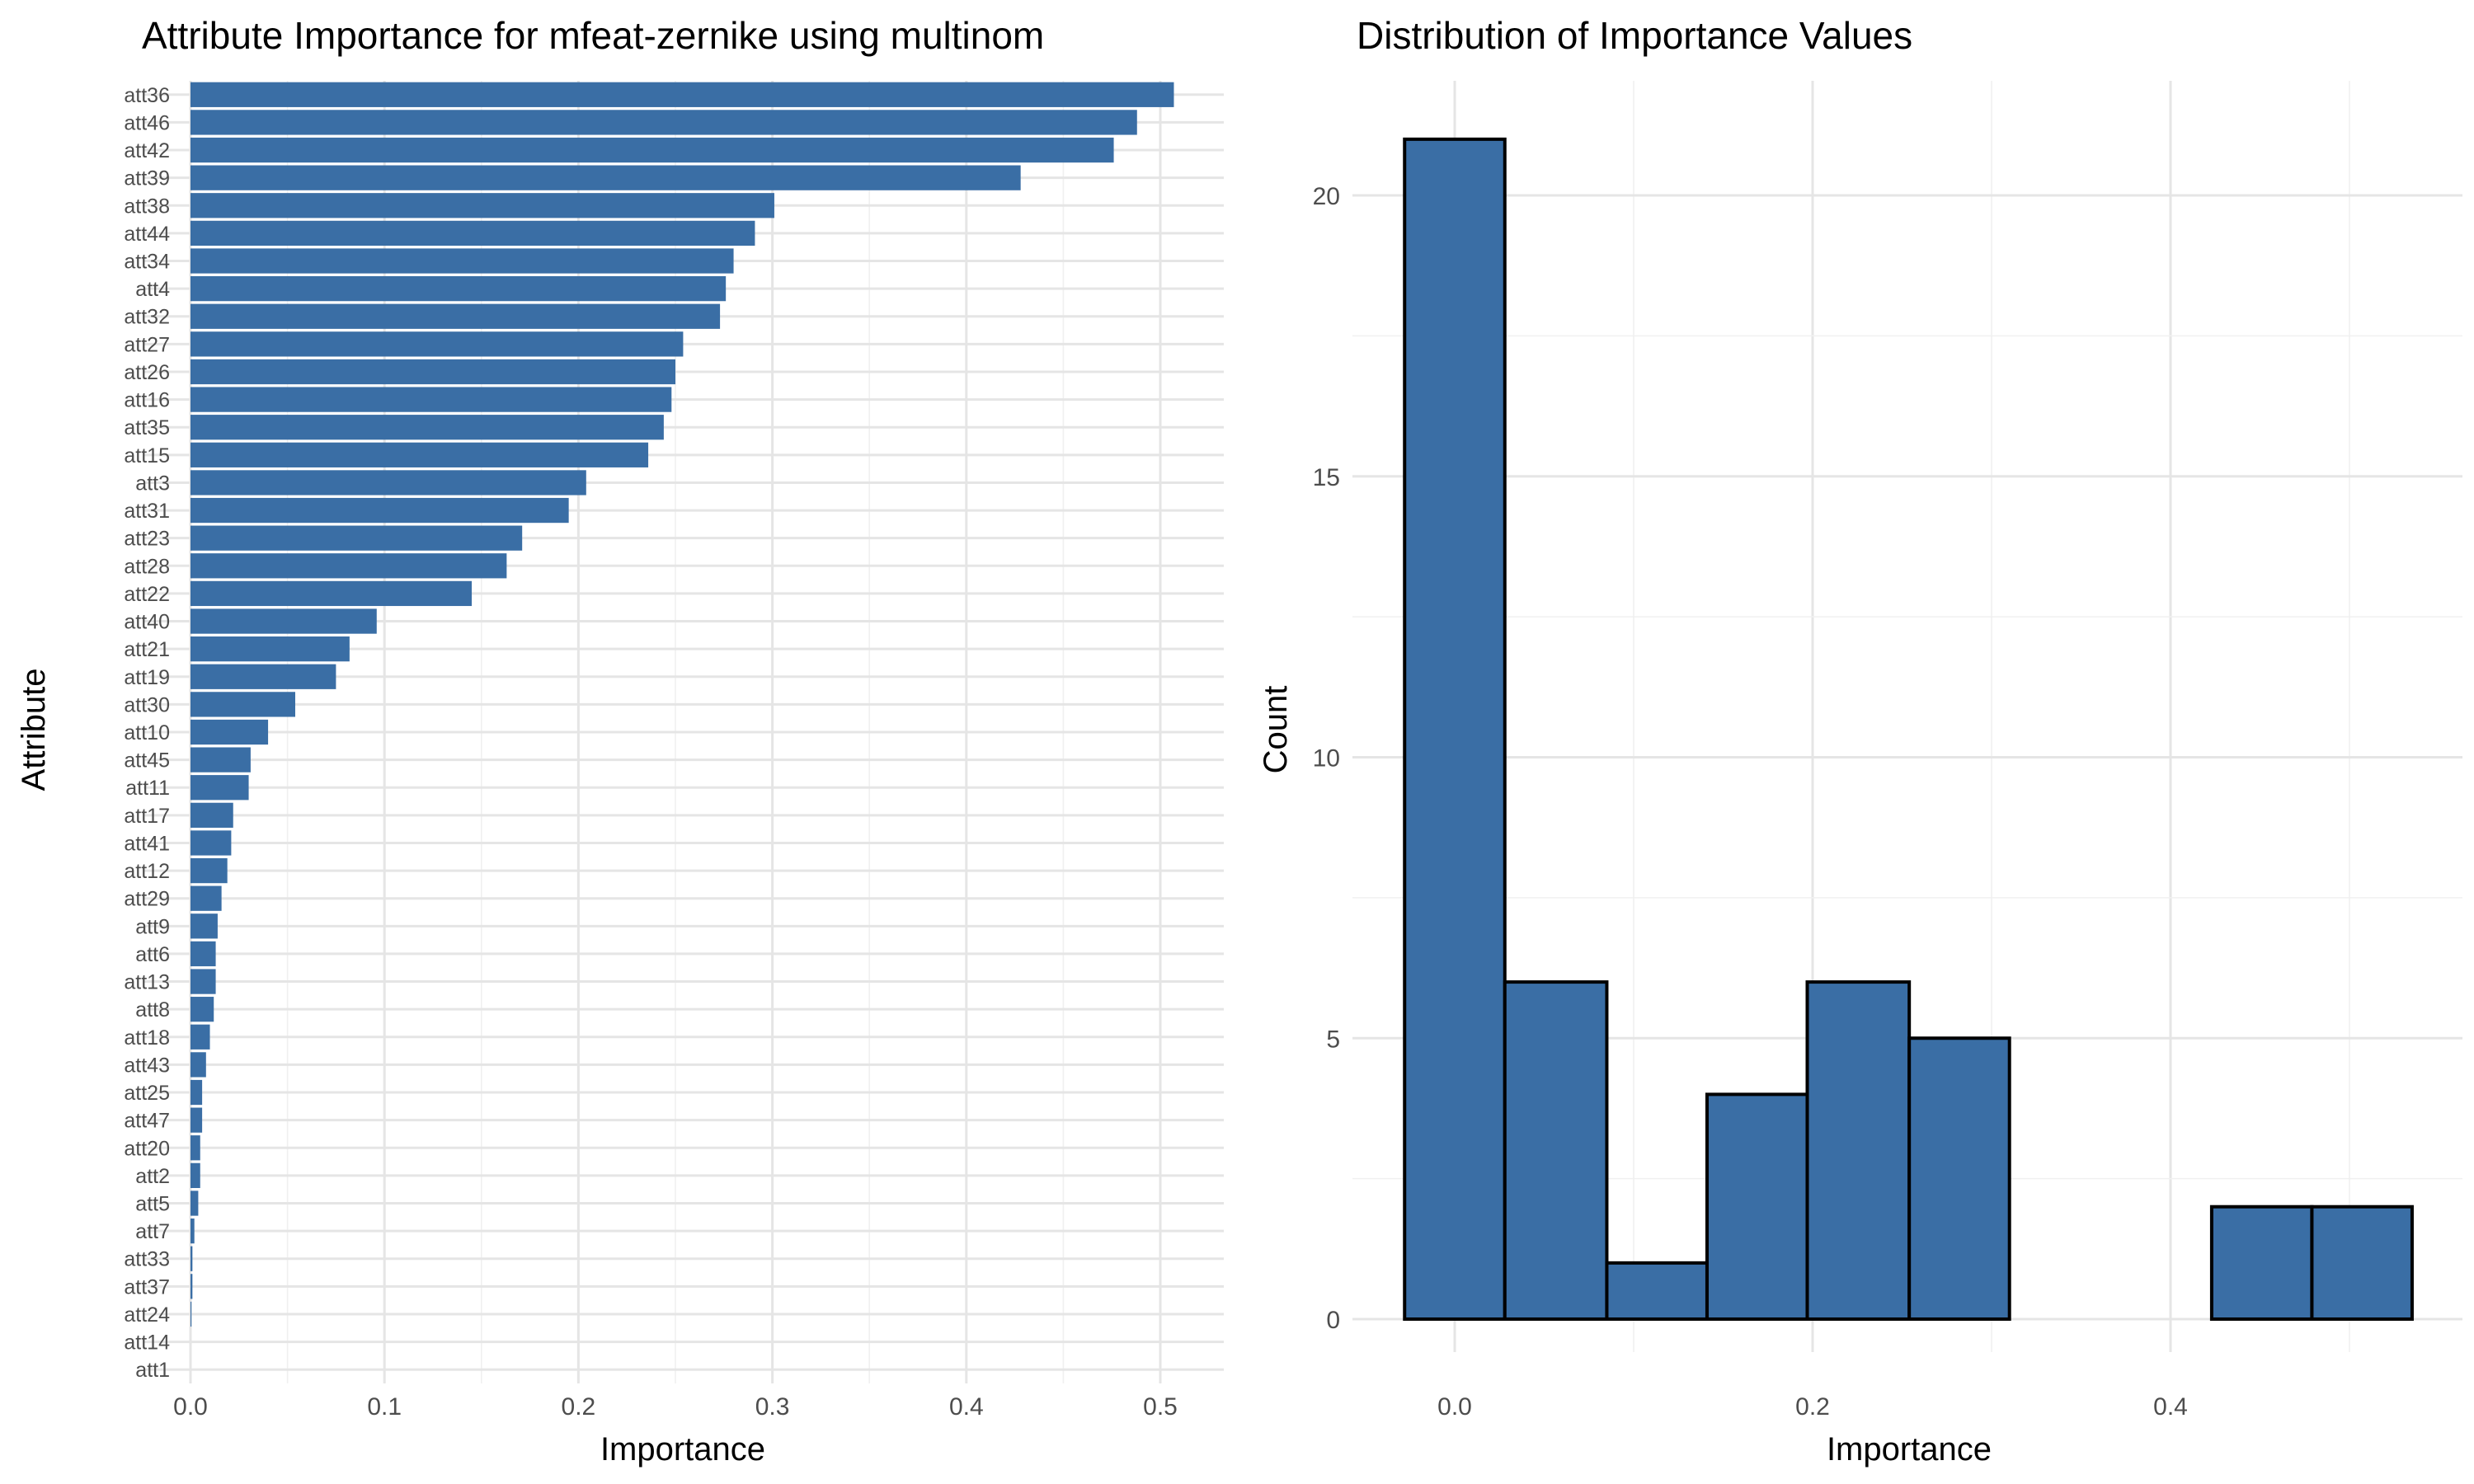  I want to click on right-y-tick-labels: 0 5 10 15 20, so click(1326, 758).